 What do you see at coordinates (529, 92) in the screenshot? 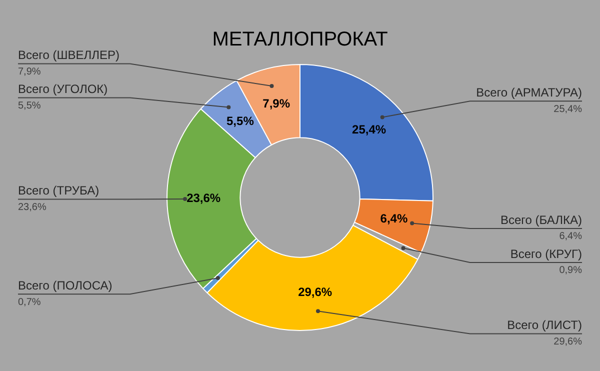
I see `slice-label: Всего (АРМАТУРА)` at bounding box center [529, 92].